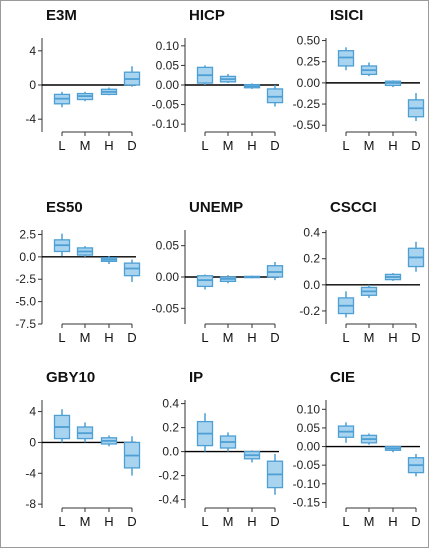  Describe the element at coordinates (64, 207) in the screenshot. I see `panel-title: ES50` at that location.